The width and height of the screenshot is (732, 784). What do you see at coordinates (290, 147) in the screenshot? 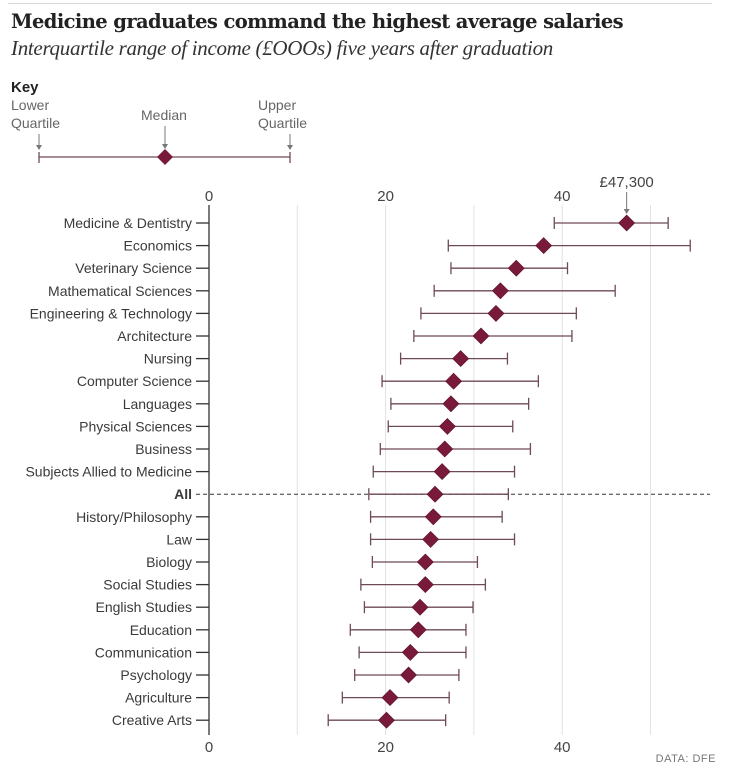
I see `key-upper-arrowhead` at bounding box center [290, 147].